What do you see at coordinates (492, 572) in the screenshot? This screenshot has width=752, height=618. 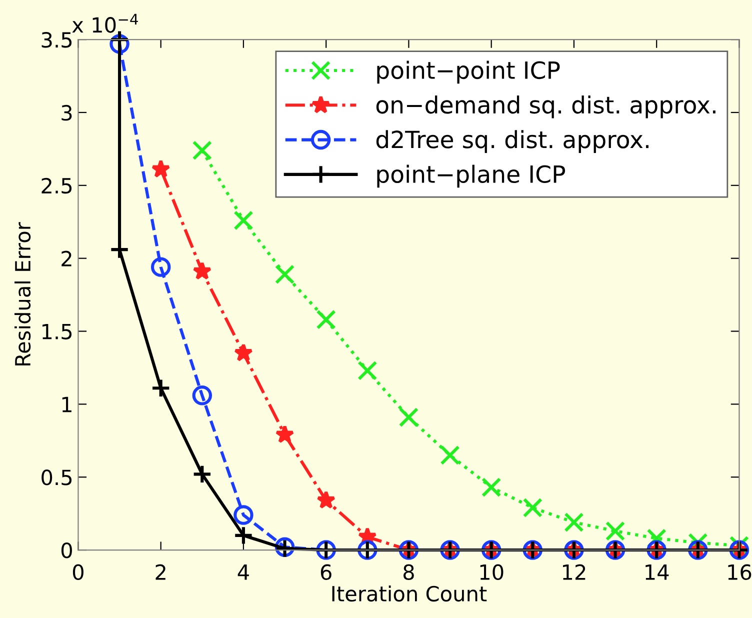 I see `x-tick-label: 10` at bounding box center [492, 572].